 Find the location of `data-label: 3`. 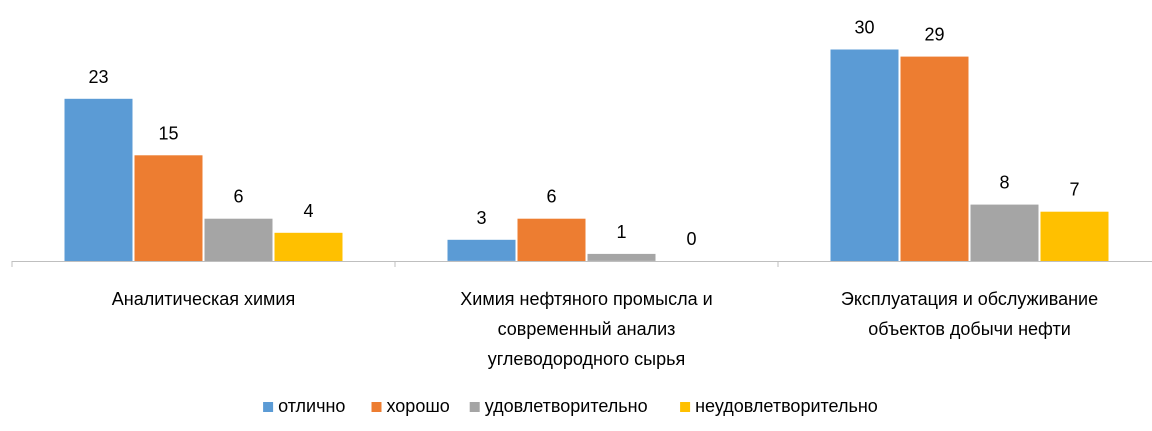

data-label: 3 is located at coordinates (481, 218).